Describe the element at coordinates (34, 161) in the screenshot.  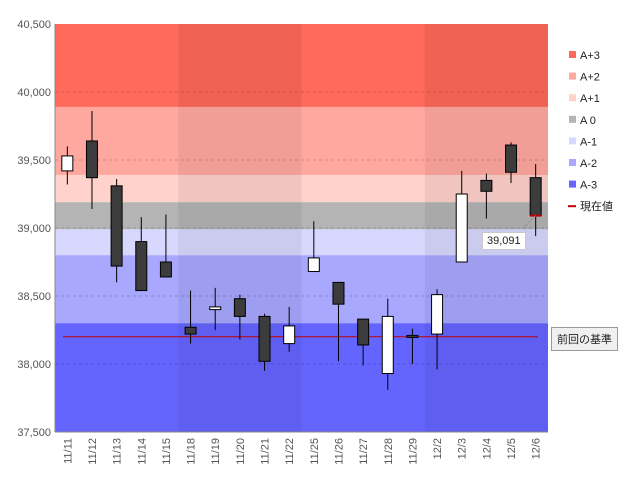
I see `y-tick-label: 39,500` at that location.